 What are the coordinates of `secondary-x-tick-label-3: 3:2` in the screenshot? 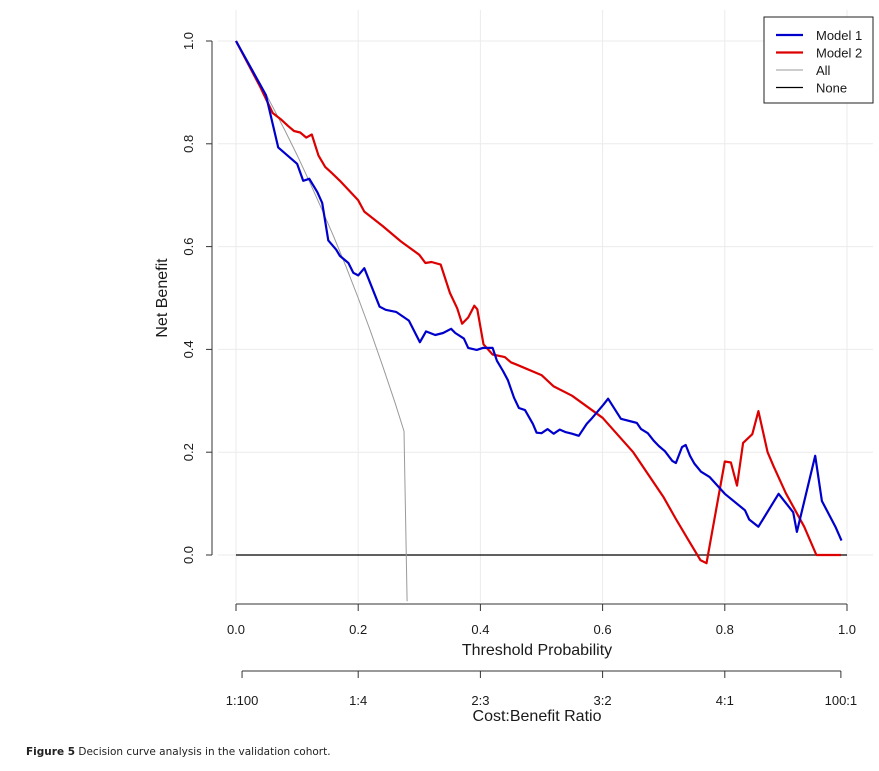 It's located at (603, 700).